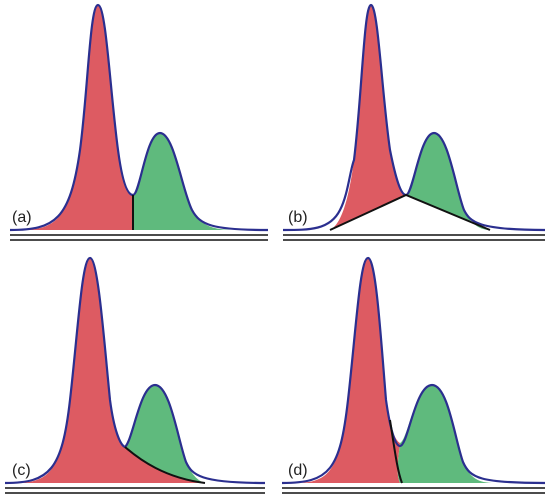 Image resolution: width=550 pixels, height=503 pixels. What do you see at coordinates (298, 217) in the screenshot?
I see `panel-b-label: (b)` at bounding box center [298, 217].